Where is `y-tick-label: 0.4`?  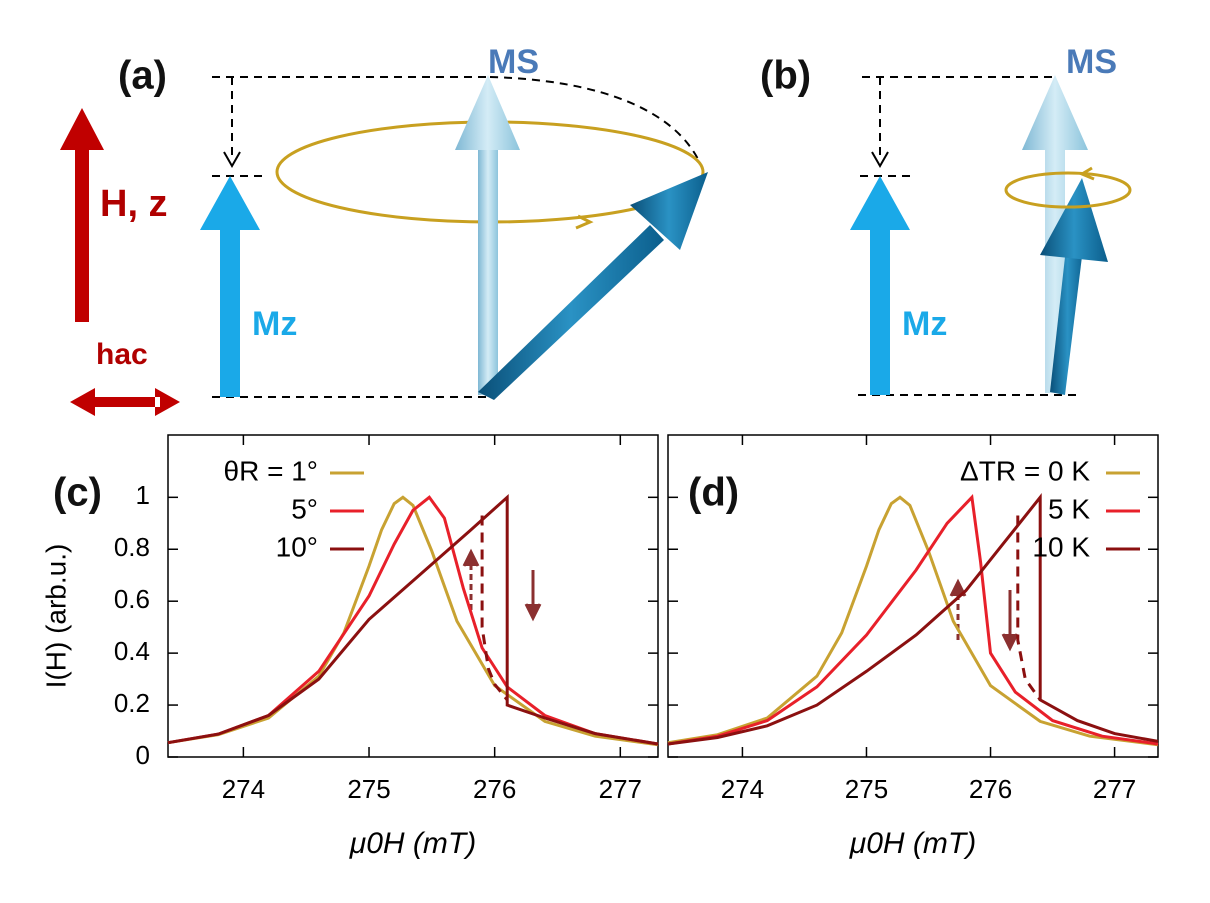 y-tick-label: 0.4 is located at coordinates (132, 651).